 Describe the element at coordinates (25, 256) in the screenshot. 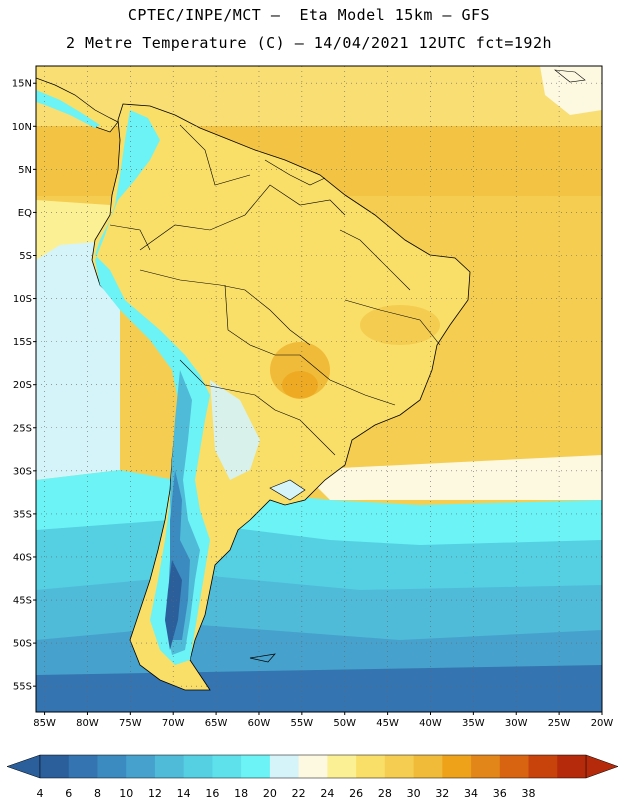

I see `lat-tick-label: 5S` at that location.